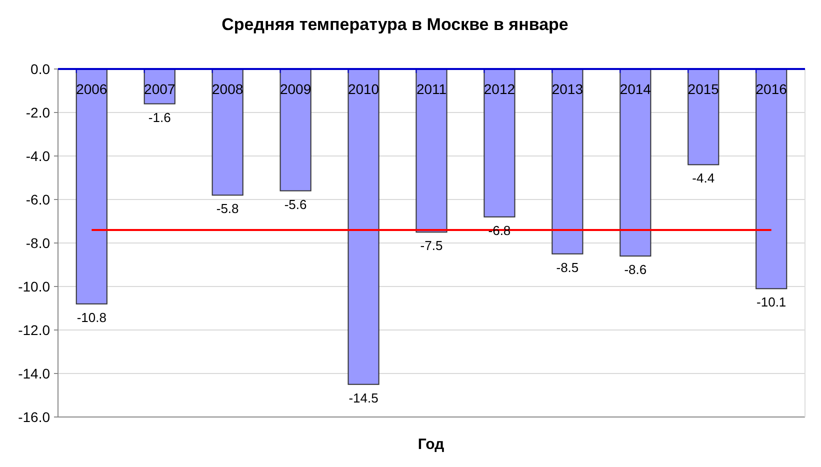 The height and width of the screenshot is (467, 821). Describe the element at coordinates (771, 302) in the screenshot. I see `data-label: -10.1` at that location.